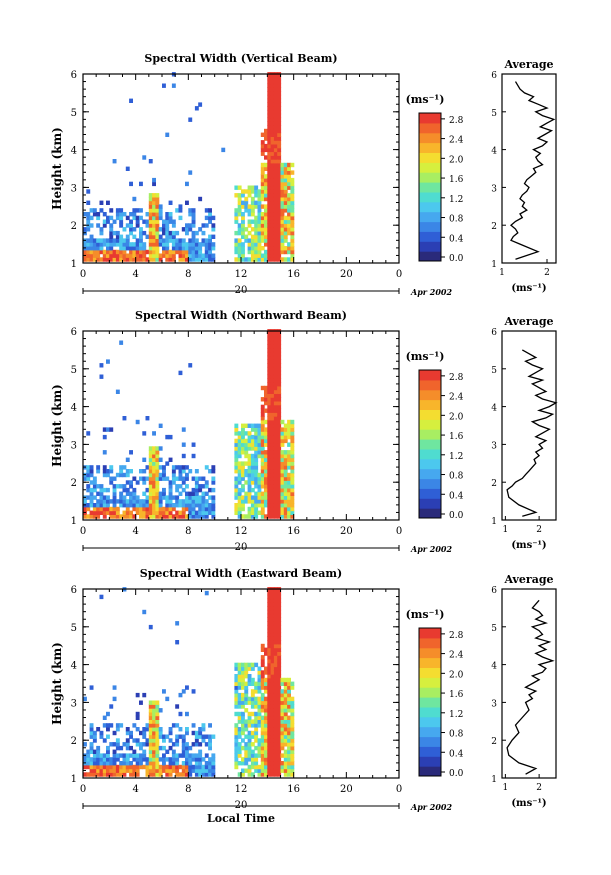 This screenshot has width=611, height=875. What do you see at coordinates (456, 477) in the screenshot?
I see `colorbar-tick-label: 0.8` at bounding box center [456, 477].